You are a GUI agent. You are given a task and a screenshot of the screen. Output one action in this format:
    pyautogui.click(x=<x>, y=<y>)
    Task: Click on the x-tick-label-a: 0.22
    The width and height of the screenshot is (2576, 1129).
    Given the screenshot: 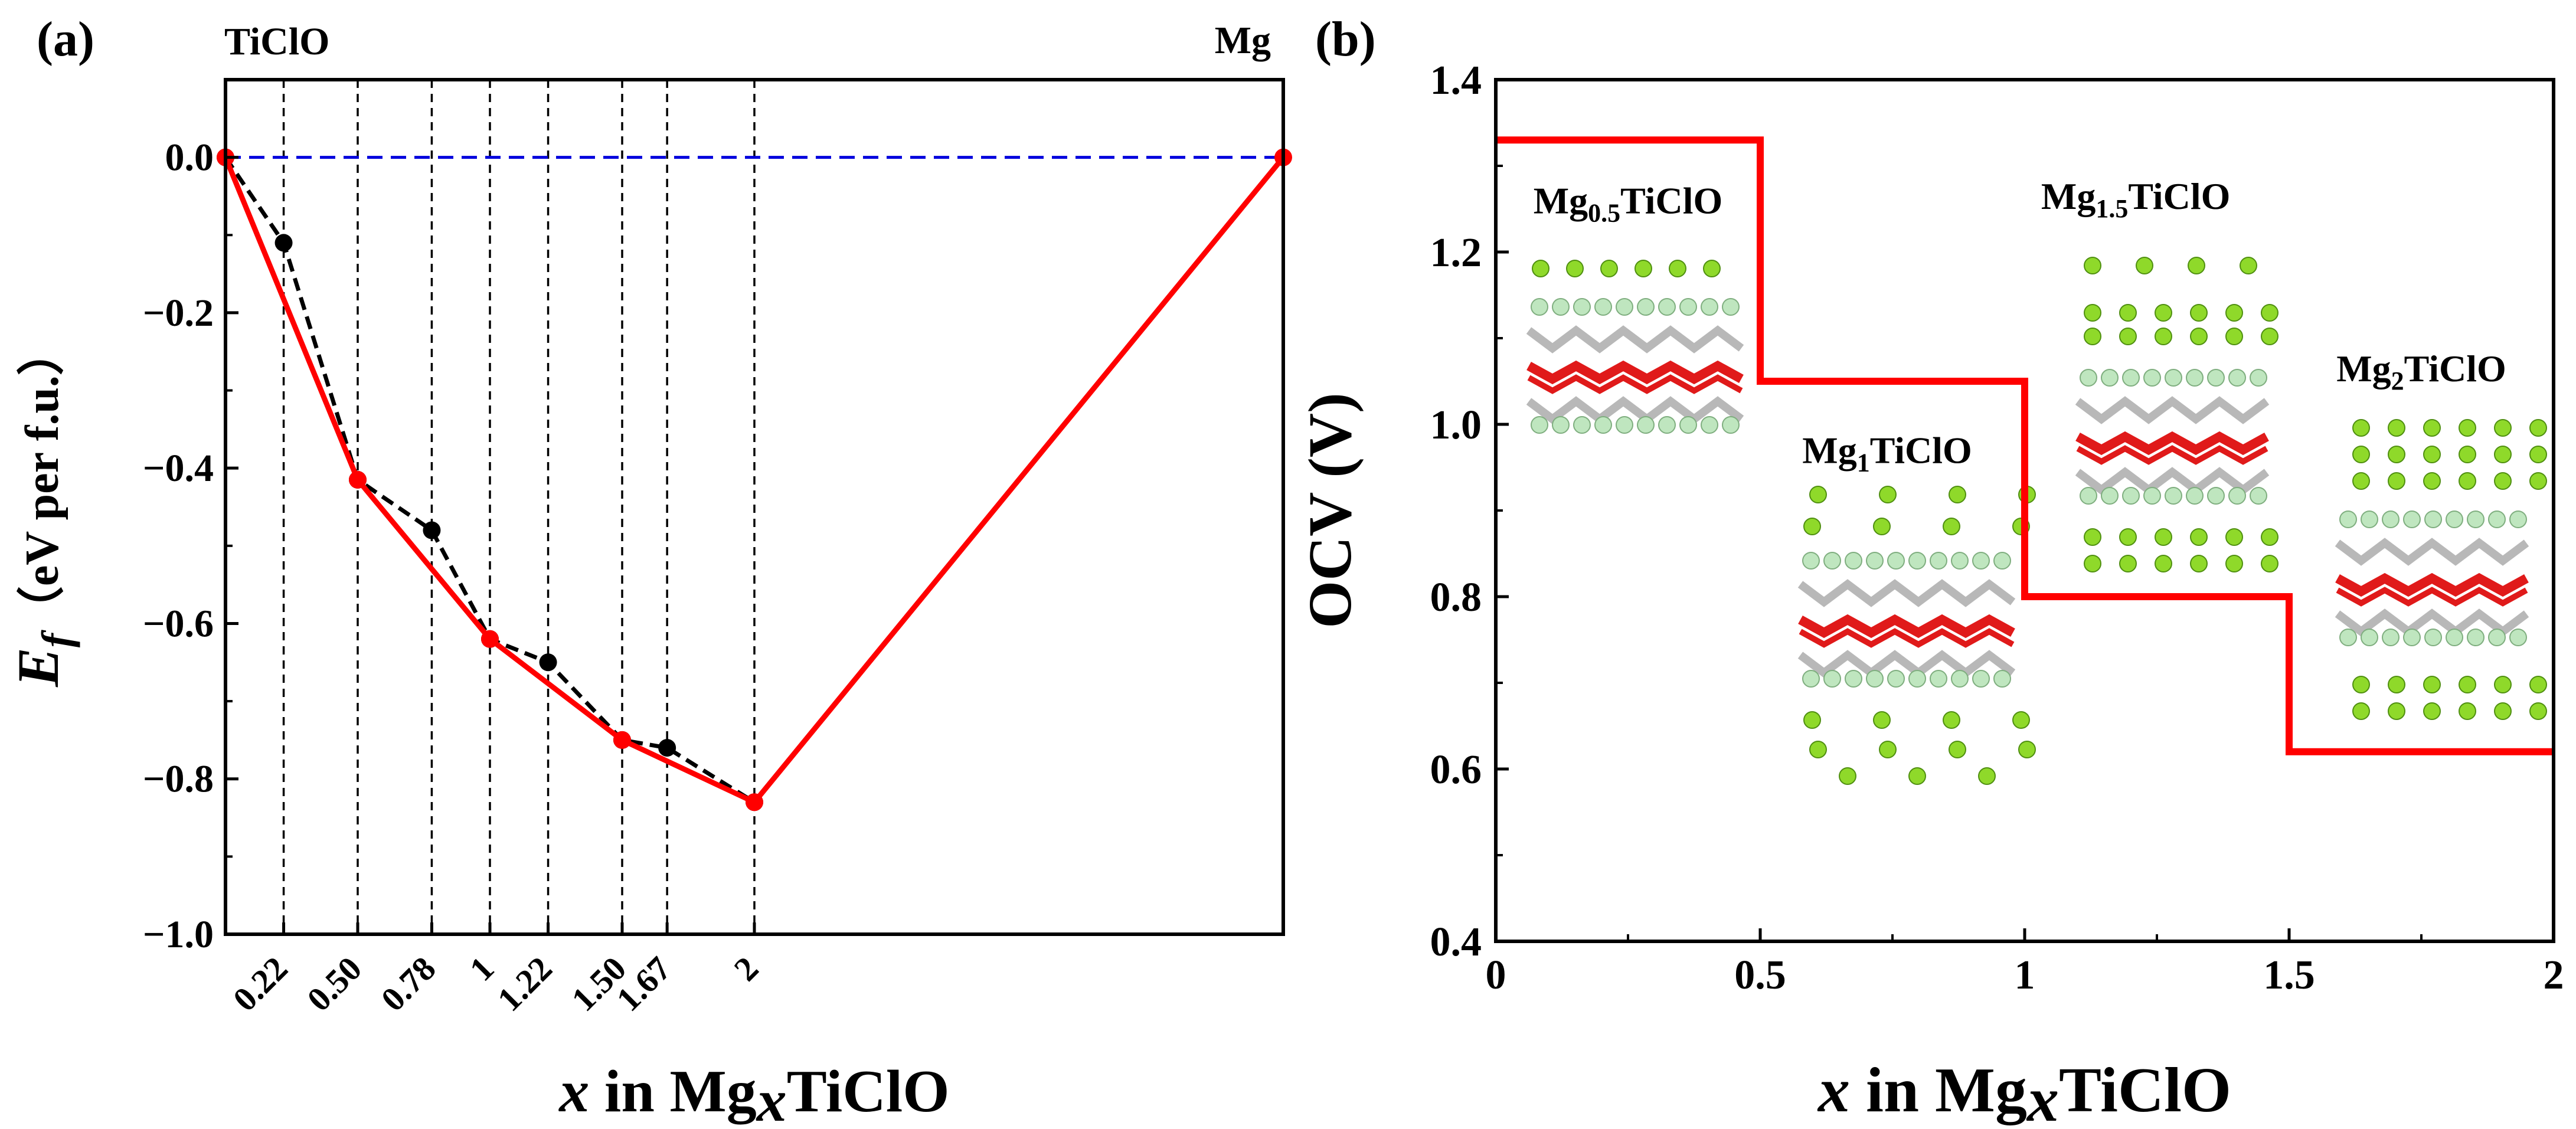 What is the action you would take?
    pyautogui.click(x=260, y=984)
    